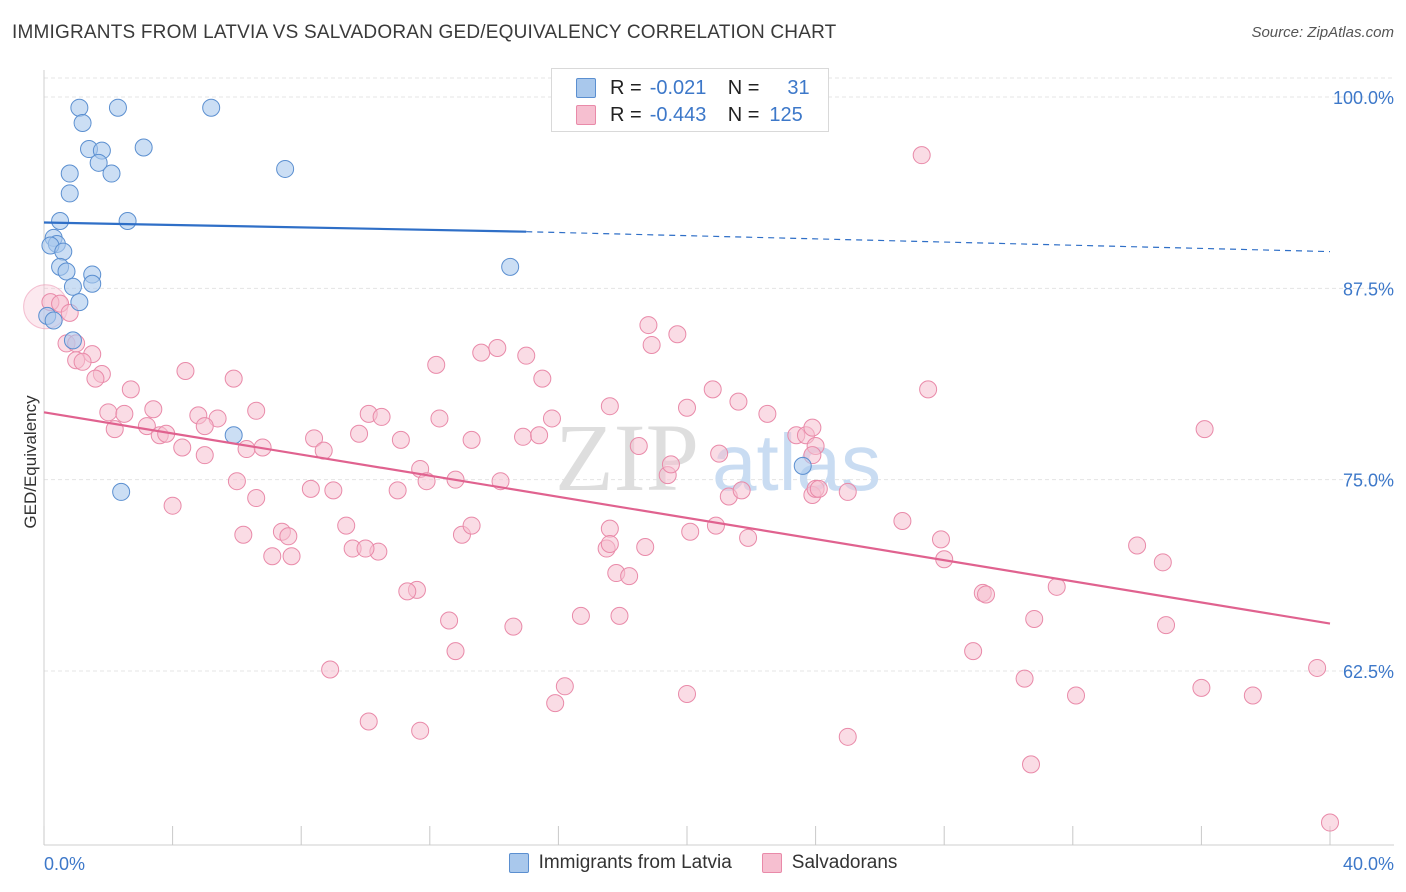 This screenshot has height=892, width=1406. What do you see at coordinates (771, 863) in the screenshot?
I see `salvadorans-legend-icon` at bounding box center [771, 863].